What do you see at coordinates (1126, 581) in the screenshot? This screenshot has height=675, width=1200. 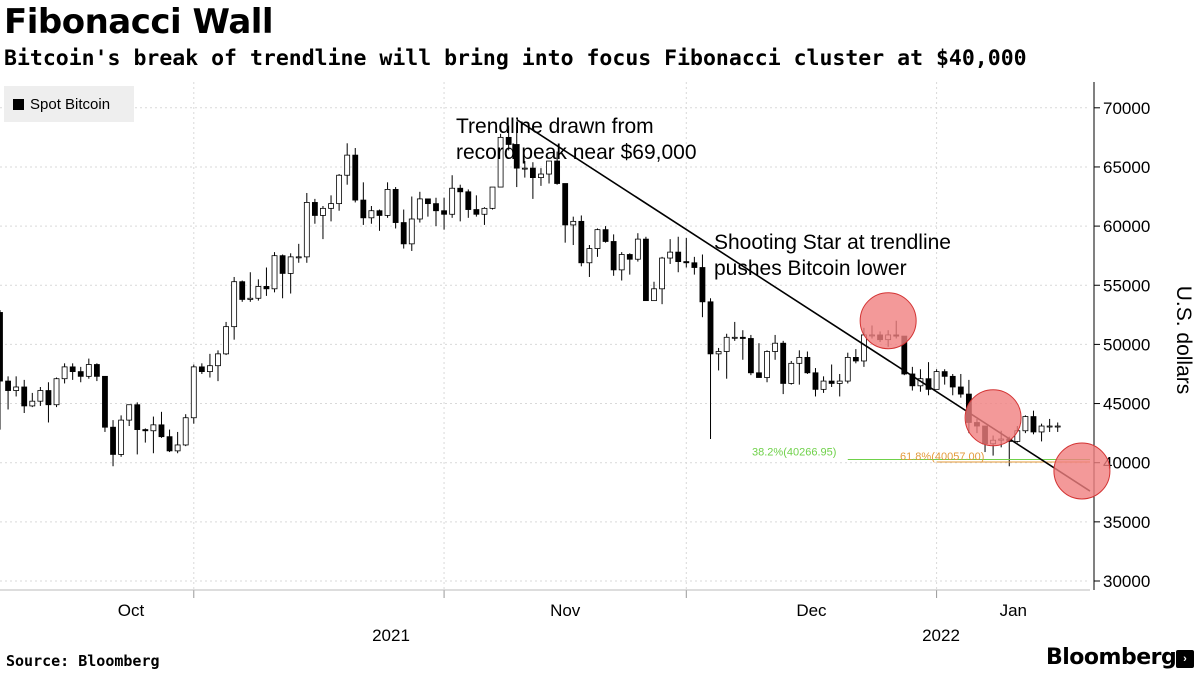 I see `y-tick-label: 30000` at bounding box center [1126, 581].